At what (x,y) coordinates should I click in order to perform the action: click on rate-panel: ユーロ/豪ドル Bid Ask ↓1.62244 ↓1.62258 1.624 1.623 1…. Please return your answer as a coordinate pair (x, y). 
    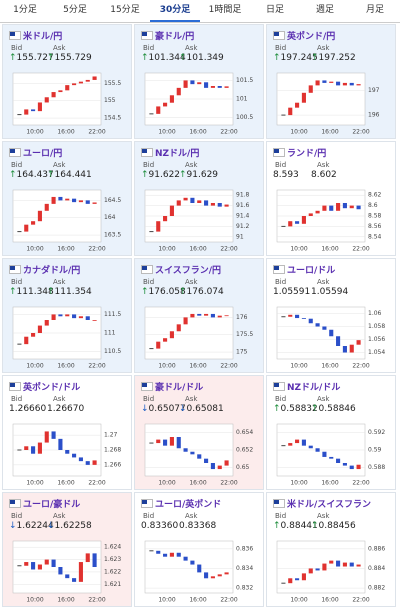
    Looking at the image, I should click on (67, 549).